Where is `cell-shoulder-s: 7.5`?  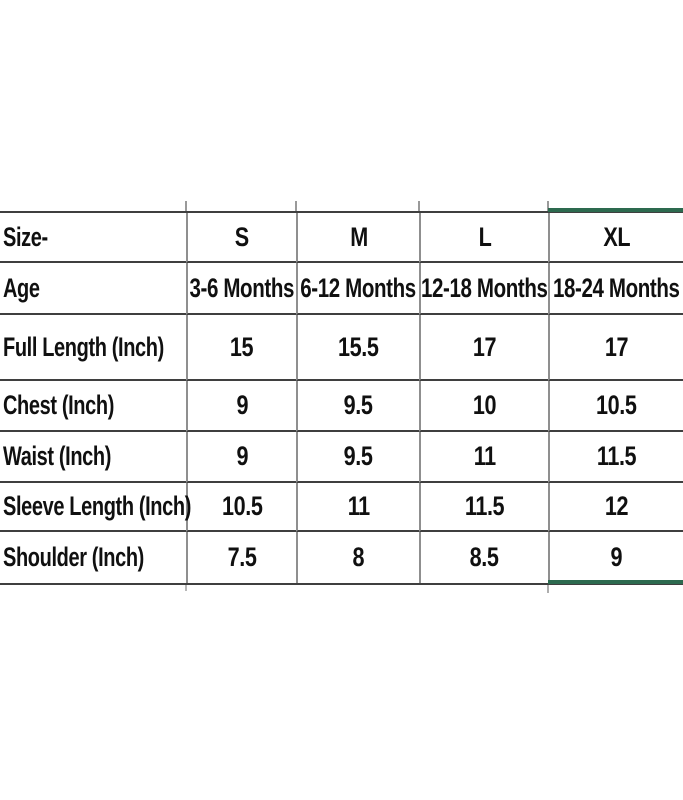 cell-shoulder-s: 7.5 is located at coordinates (241, 557).